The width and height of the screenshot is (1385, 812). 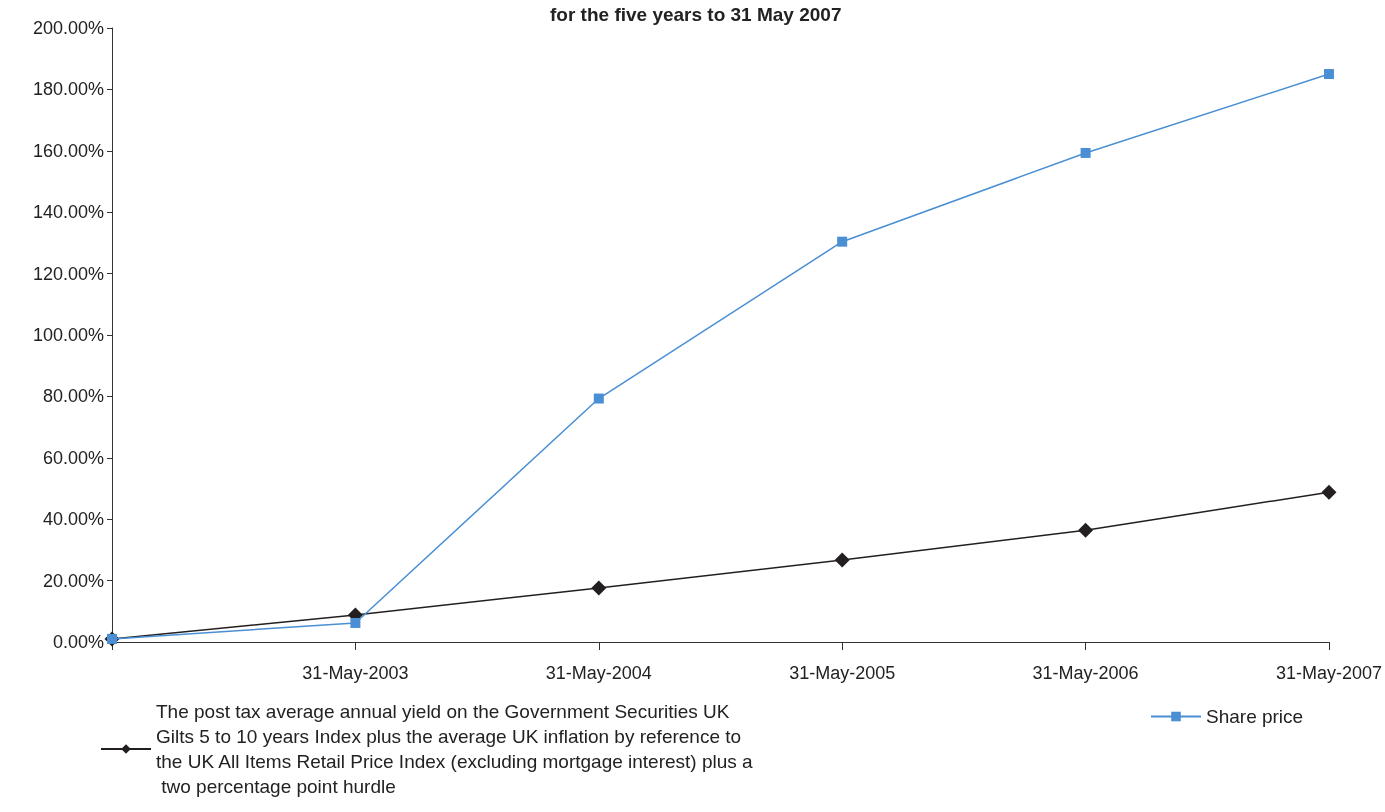 I want to click on y-tick-label: 20.00%, so click(x=73, y=580).